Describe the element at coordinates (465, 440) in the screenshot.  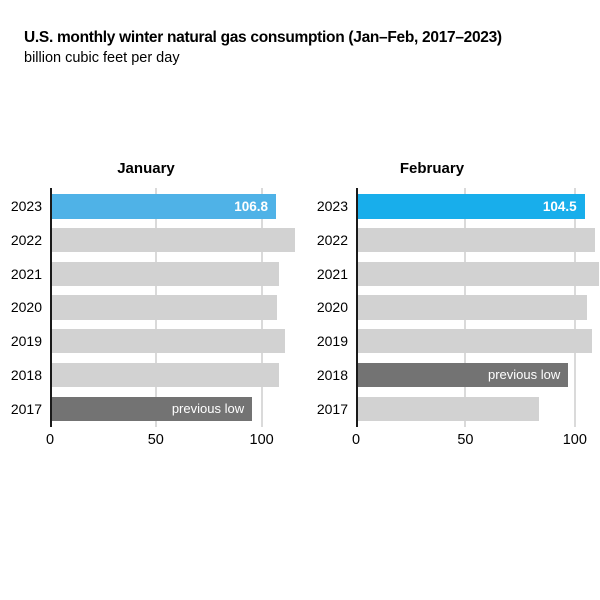
I see `x-tick-label-february: 50` at that location.